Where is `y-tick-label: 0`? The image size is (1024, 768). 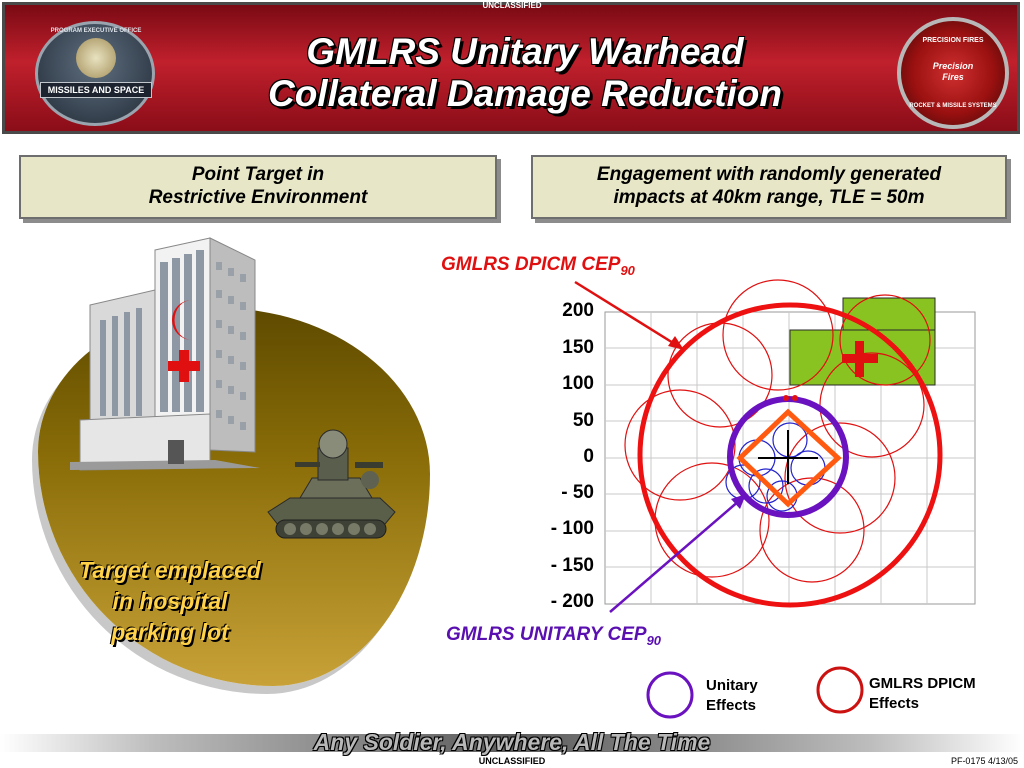
y-tick-label: 0 is located at coordinates (588, 456).